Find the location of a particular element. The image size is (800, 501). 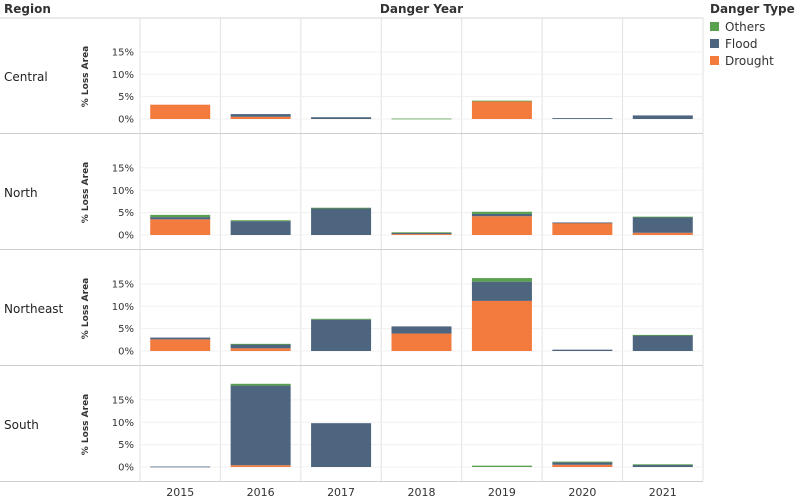

x-tick-label: 2019 is located at coordinates (502, 492).